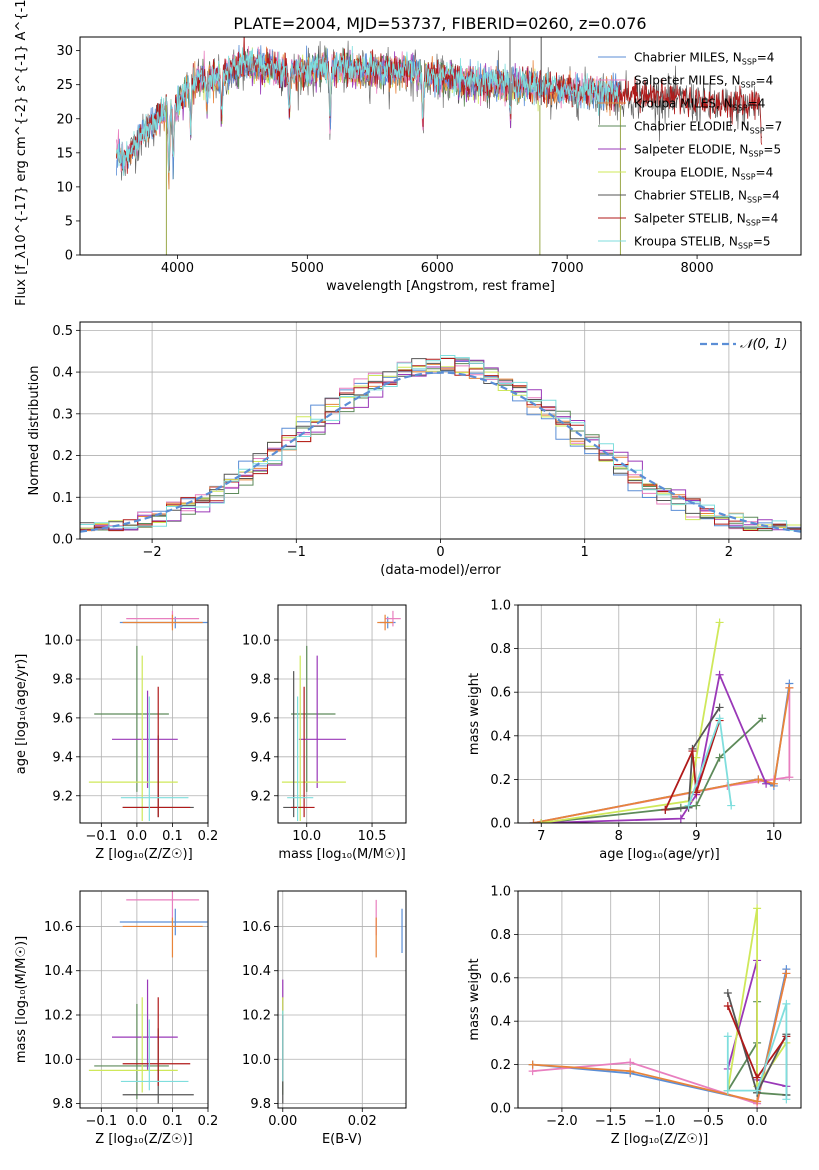  I want to click on spectrum-ytick-label: 15, so click(64, 153).